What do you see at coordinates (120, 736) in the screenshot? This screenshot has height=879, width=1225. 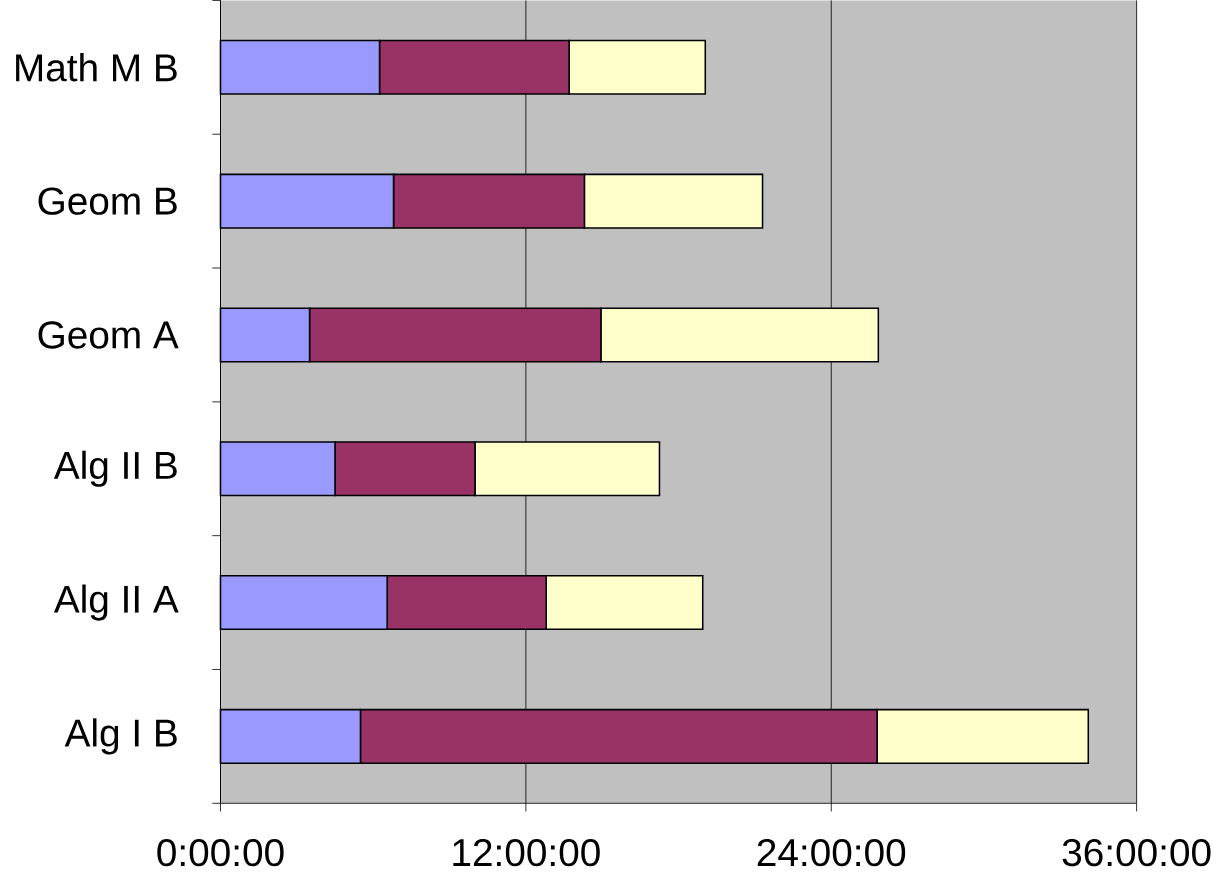 I see `y-tick-label: Alg I B` at bounding box center [120, 736].